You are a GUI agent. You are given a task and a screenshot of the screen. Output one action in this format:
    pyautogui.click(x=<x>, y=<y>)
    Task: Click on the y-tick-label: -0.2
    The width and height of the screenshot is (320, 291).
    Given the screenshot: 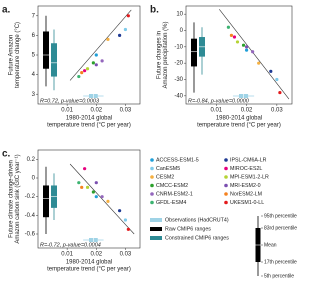 What is the action you would take?
    pyautogui.click(x=30, y=197)
    